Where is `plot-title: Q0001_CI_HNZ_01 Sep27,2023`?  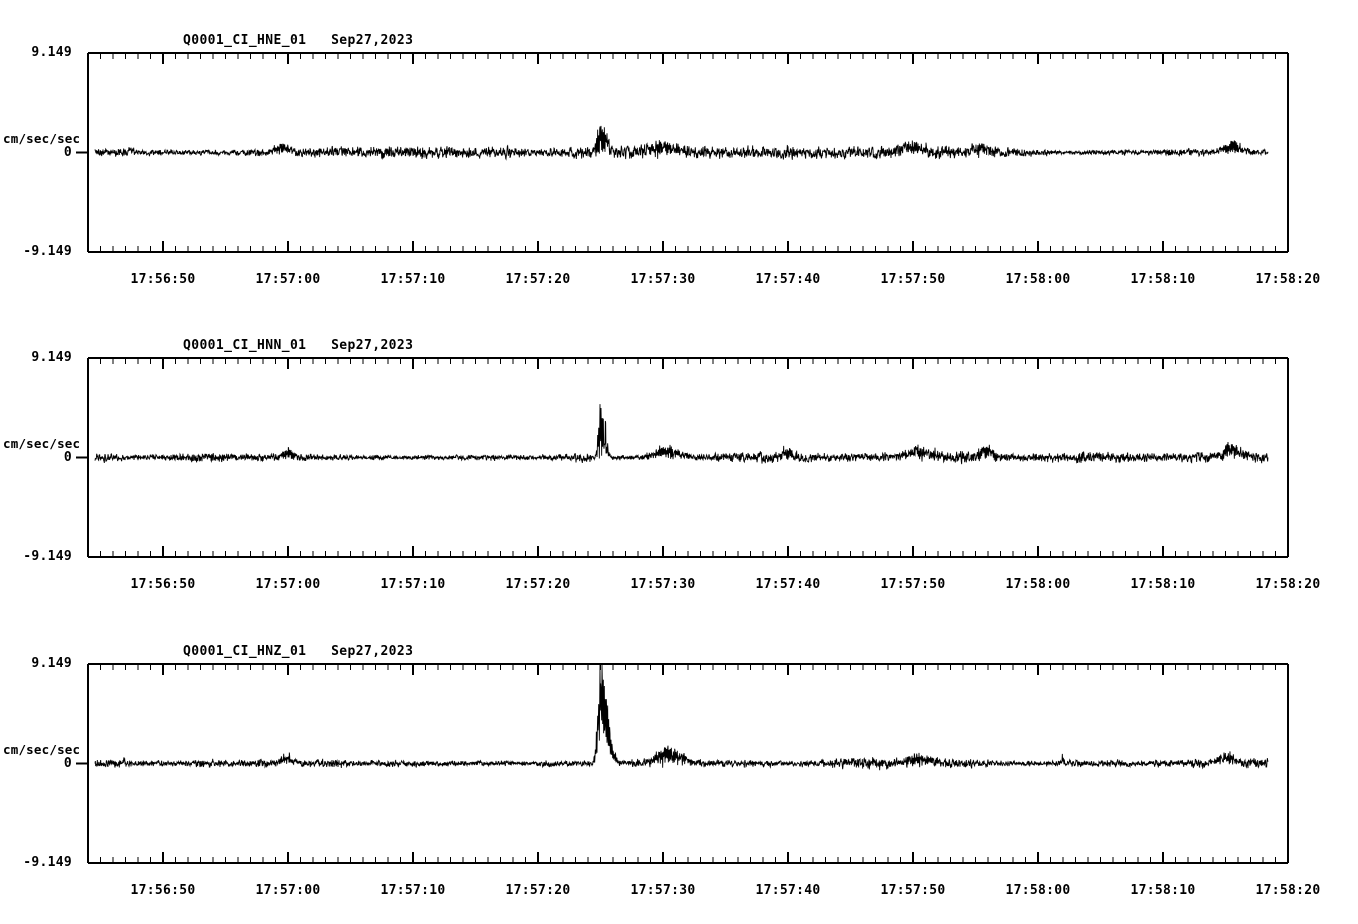
plot-title: Q0001_CI_HNZ_01 Sep27,2023 is located at coordinates (298, 651).